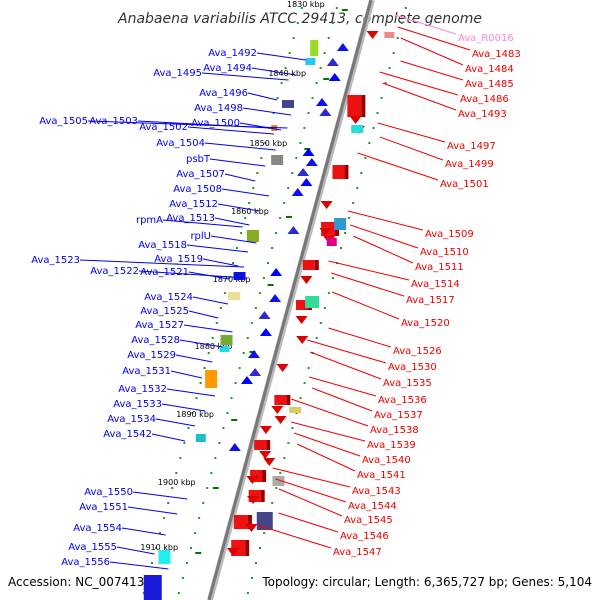  What do you see at coordinates (232, 53) in the screenshot?
I see `gene-label-left: Ava_1492` at bounding box center [232, 53].